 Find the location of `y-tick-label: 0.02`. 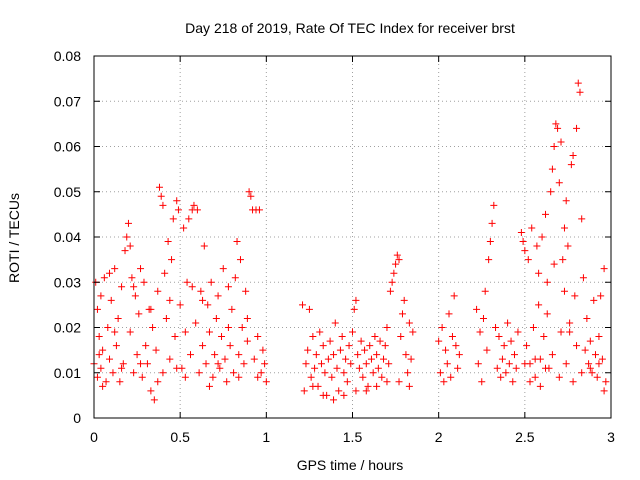

y-tick-label: 0.02 is located at coordinates (67, 328).